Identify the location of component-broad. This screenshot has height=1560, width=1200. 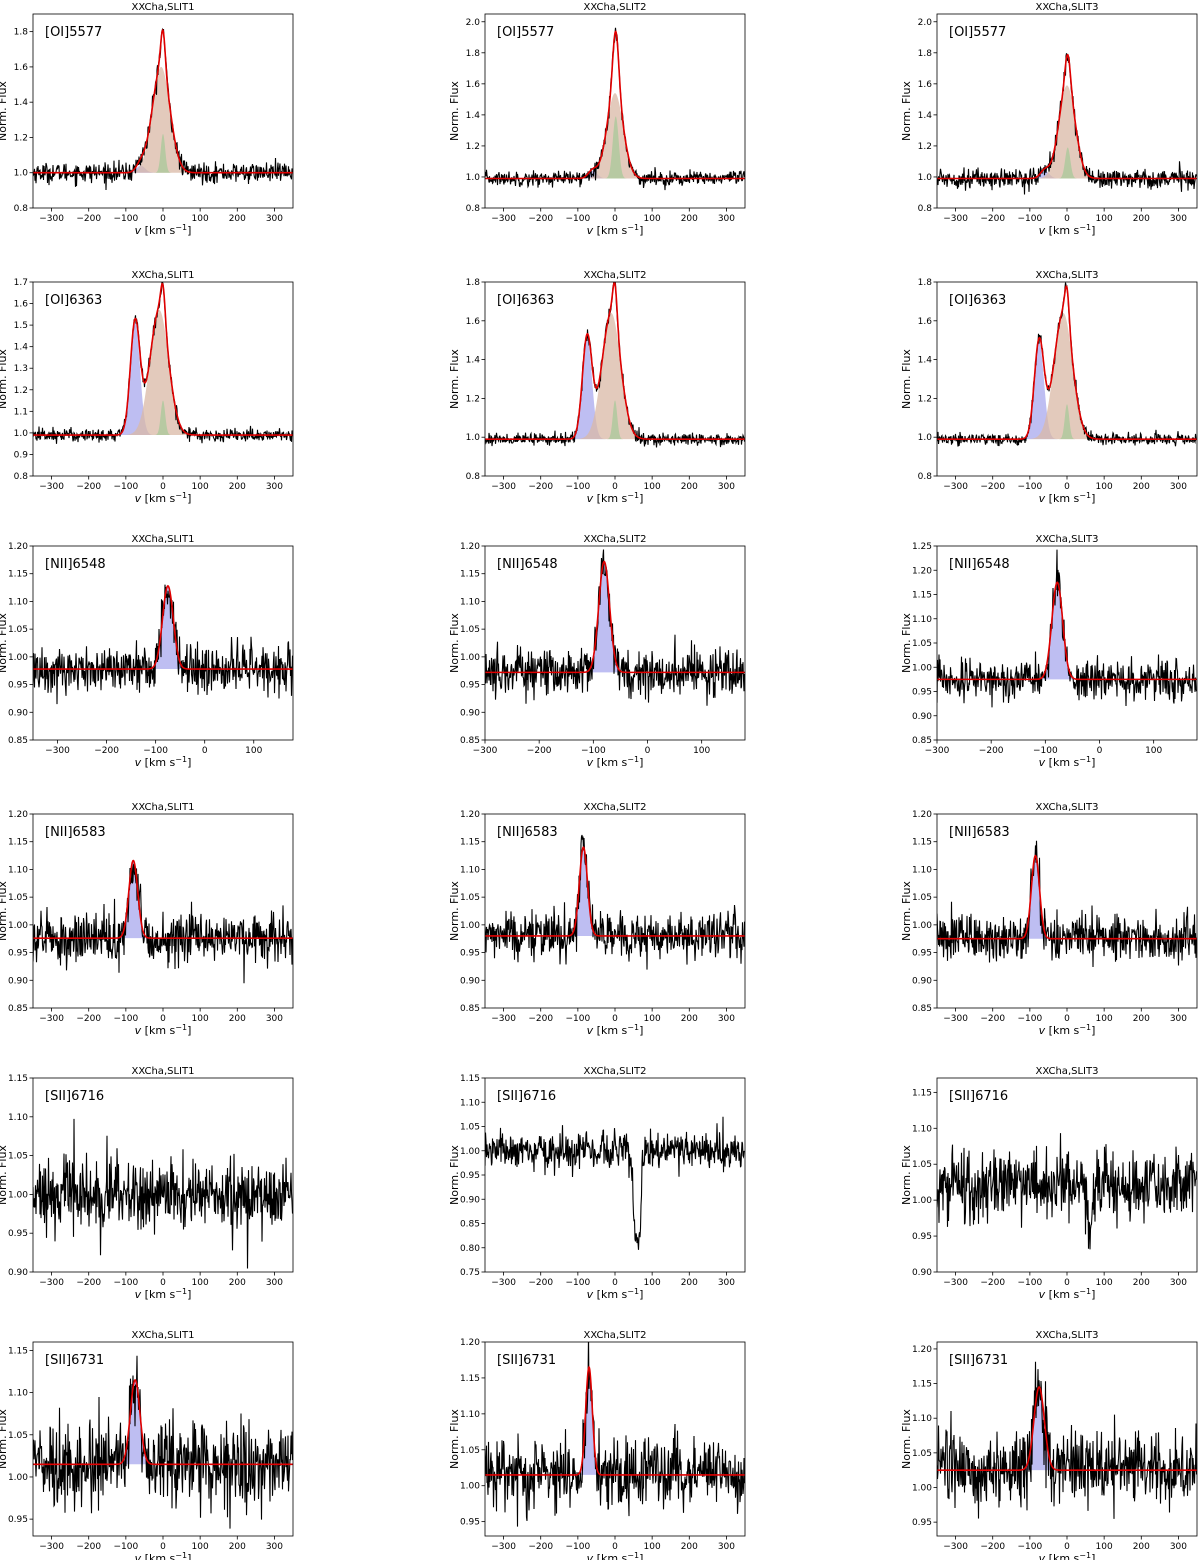
(1063, 376).